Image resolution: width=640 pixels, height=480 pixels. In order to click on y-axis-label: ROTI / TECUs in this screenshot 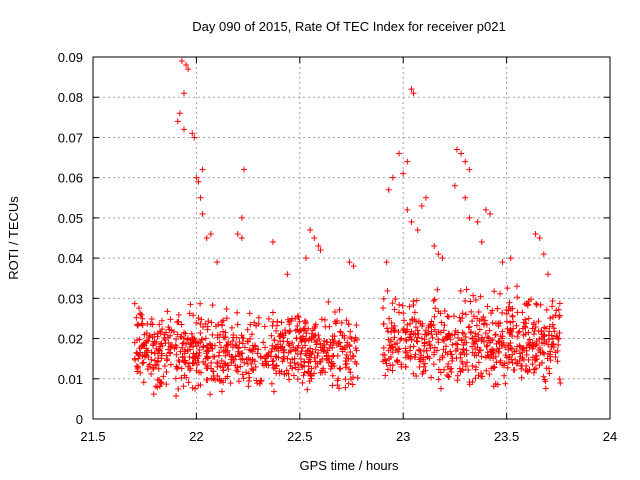, I will do `click(13, 238)`.